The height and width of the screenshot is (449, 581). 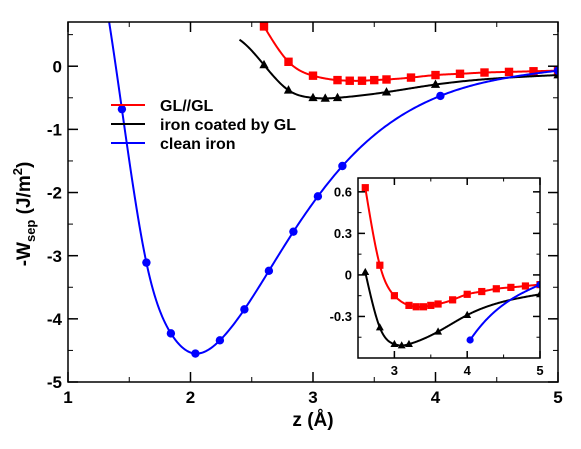 I want to click on main-markers-iron-coated-by-gl, so click(x=408, y=80).